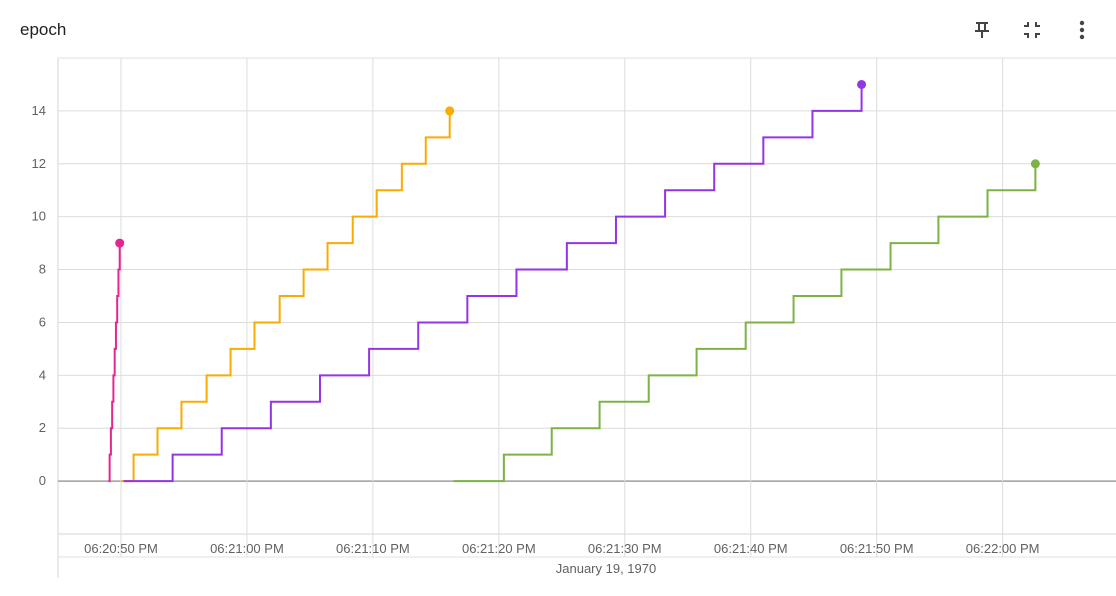  I want to click on chart-title: epoch, so click(43, 29).